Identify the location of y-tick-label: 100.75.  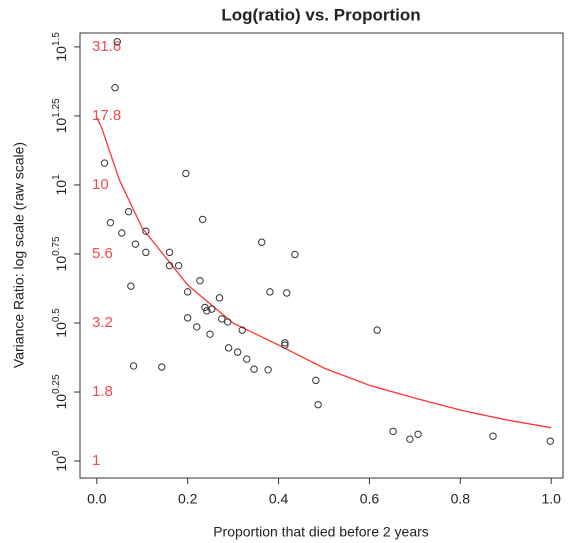
(60, 253).